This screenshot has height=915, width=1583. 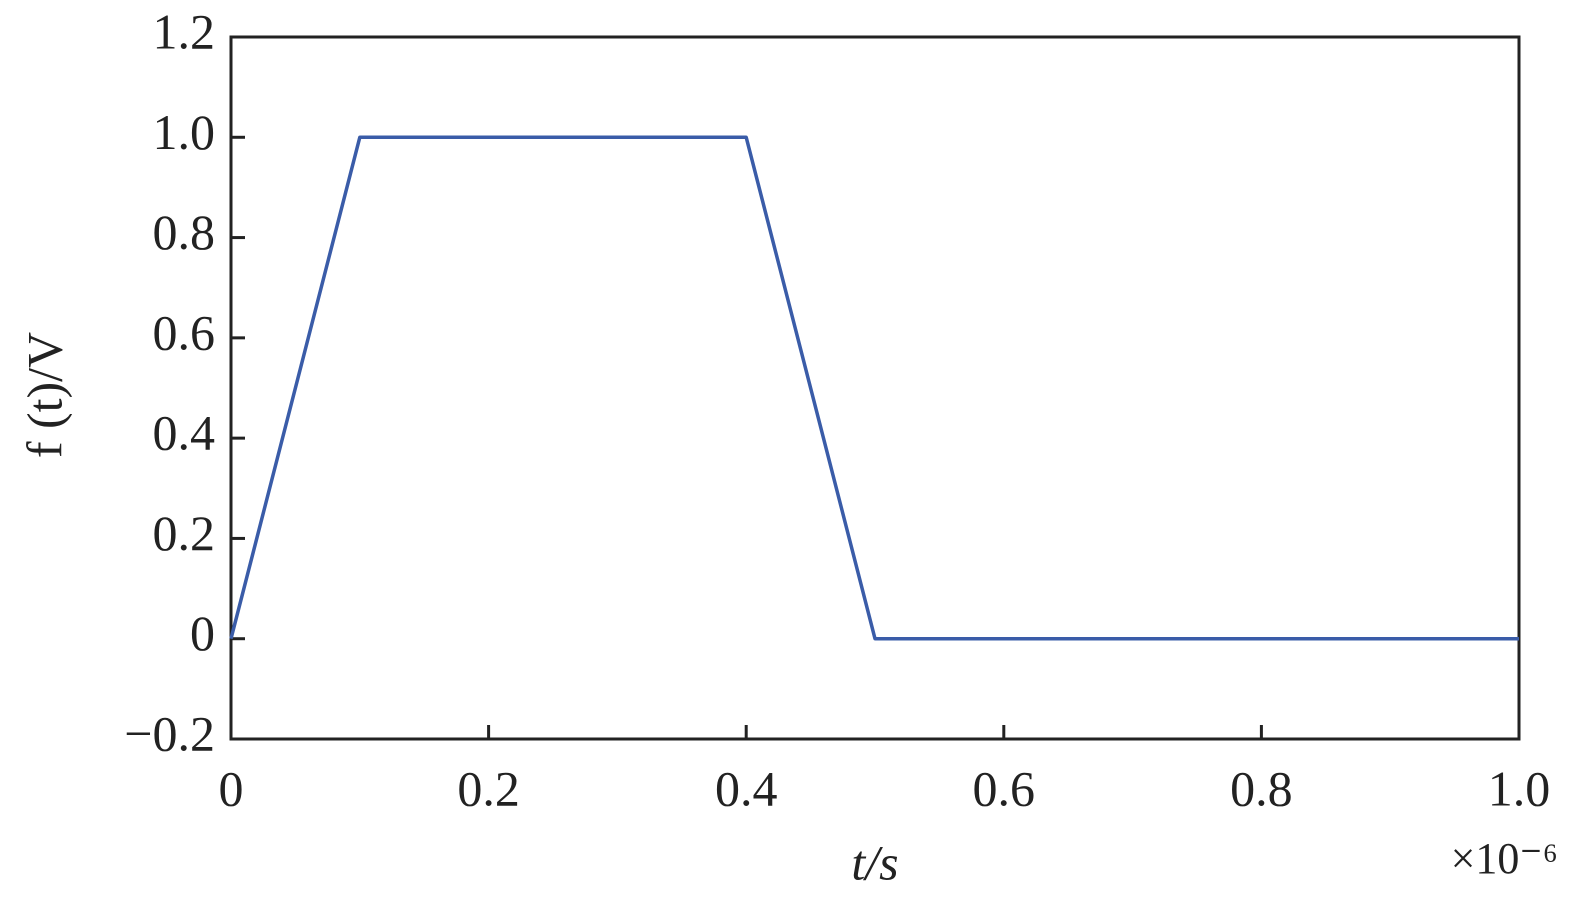 What do you see at coordinates (184, 132) in the screenshot?
I see `y-tick-label: 1.0` at bounding box center [184, 132].